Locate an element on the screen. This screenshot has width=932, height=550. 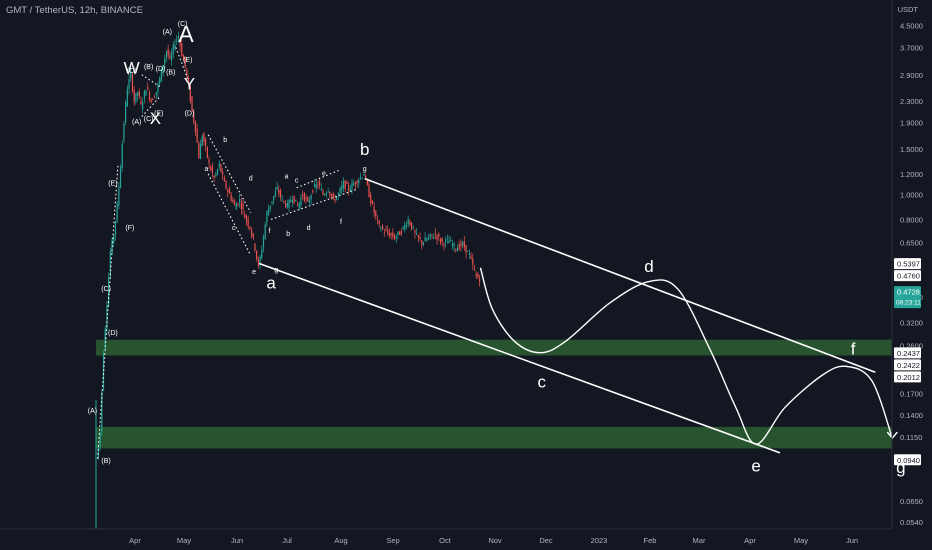
y-tick-label: 2.3000 is located at coordinates (911, 101).